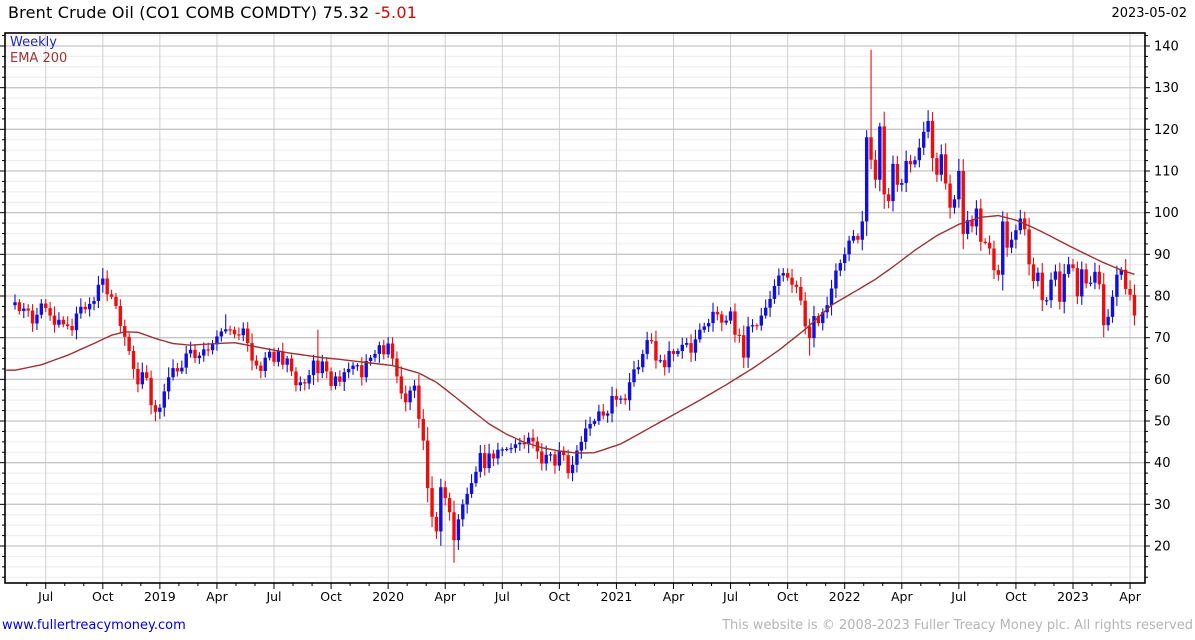 The height and width of the screenshot is (640, 1195). What do you see at coordinates (346, 12) in the screenshot?
I see `last-price: 75.32` at bounding box center [346, 12].